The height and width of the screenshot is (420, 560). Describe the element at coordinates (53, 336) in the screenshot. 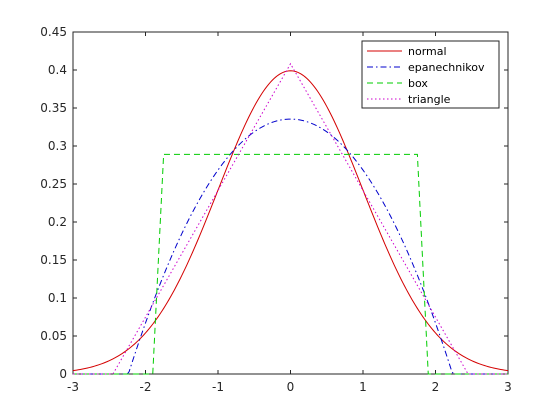

I see `y-tick-label: 0.05` at that location.